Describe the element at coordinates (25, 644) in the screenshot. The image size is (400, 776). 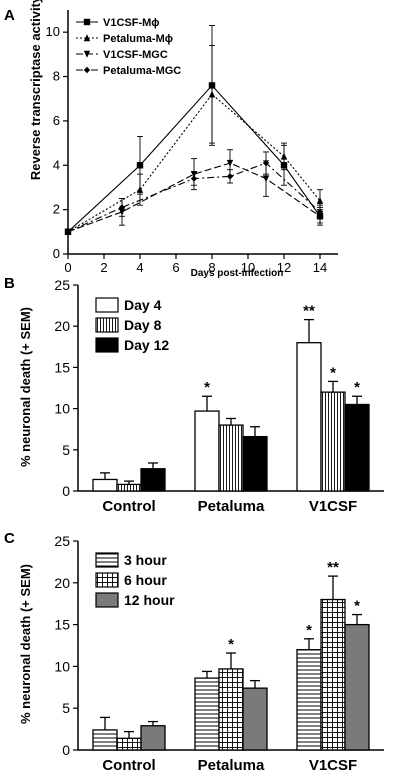
I see `panel-c-y-axis-label: % neuronal death (+ SEM)` at that location.